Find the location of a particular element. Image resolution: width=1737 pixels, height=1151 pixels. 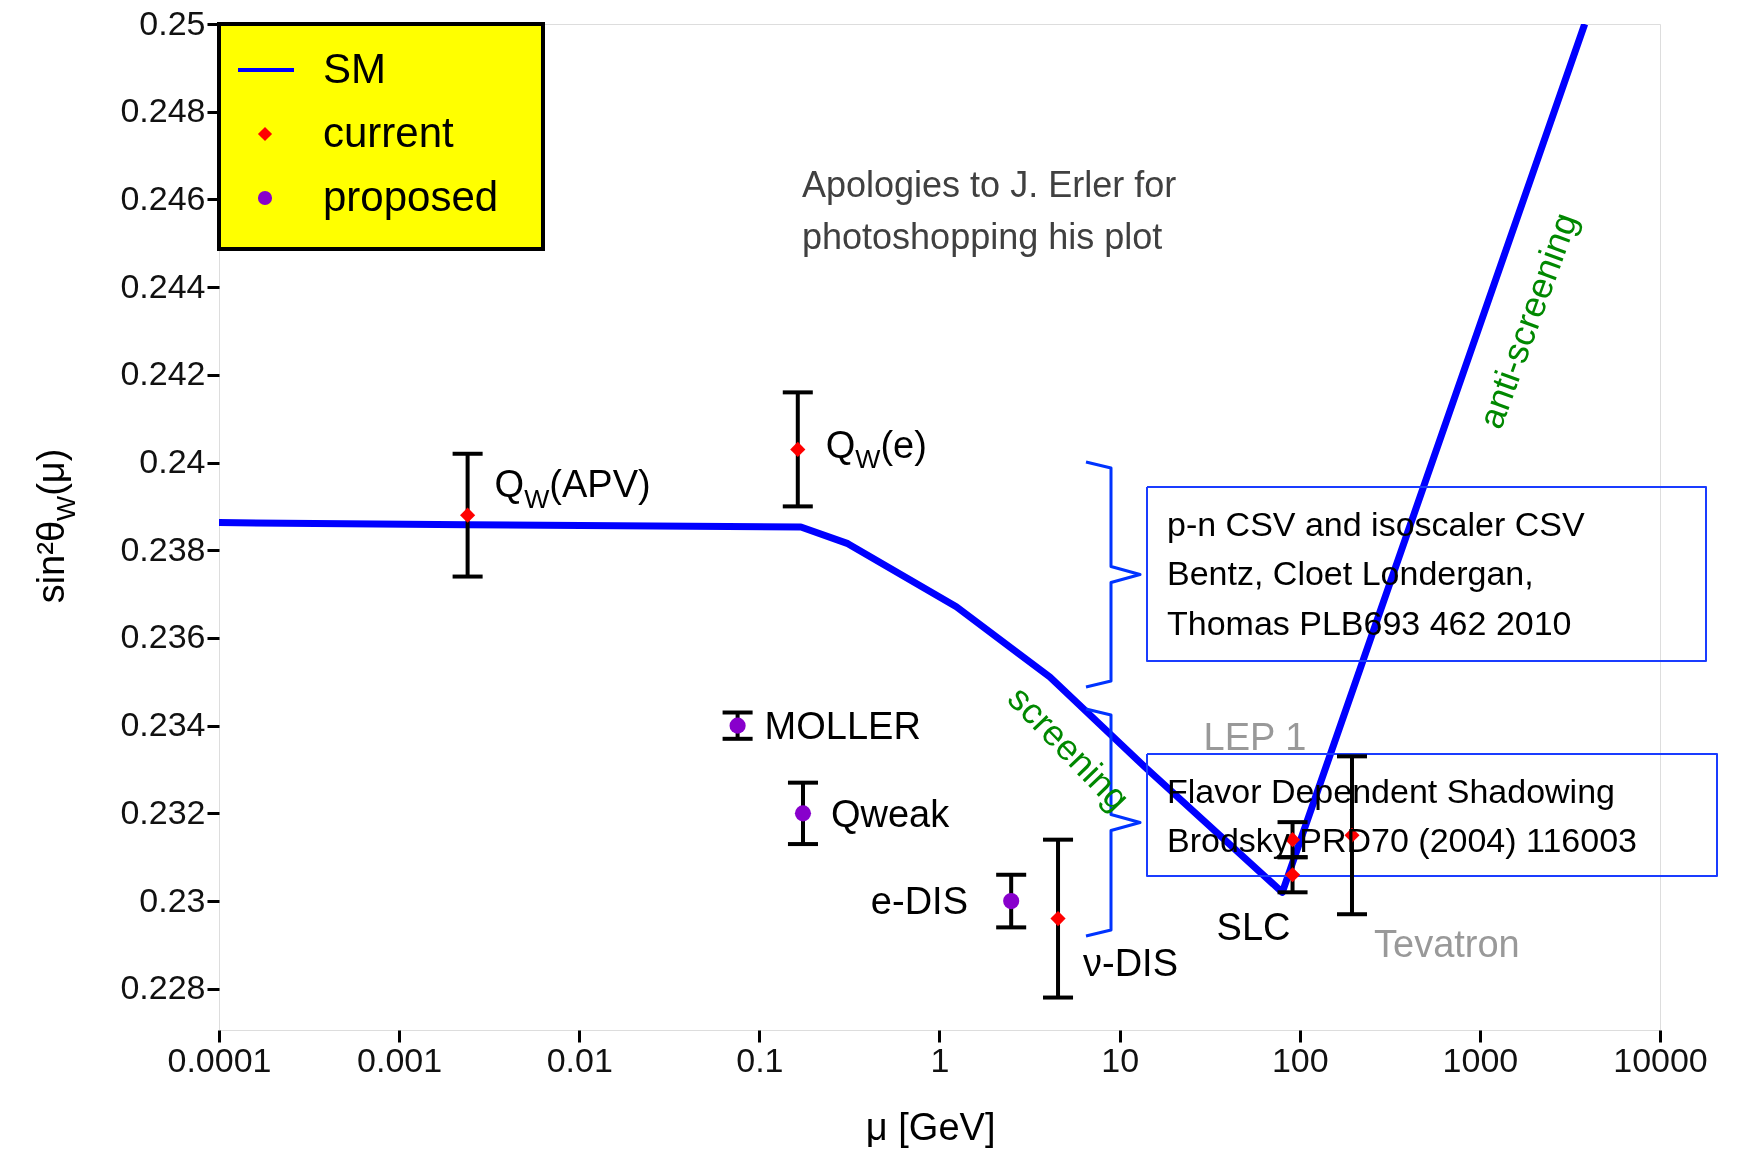

y-tick-label: 0.228 is located at coordinates (163, 987).